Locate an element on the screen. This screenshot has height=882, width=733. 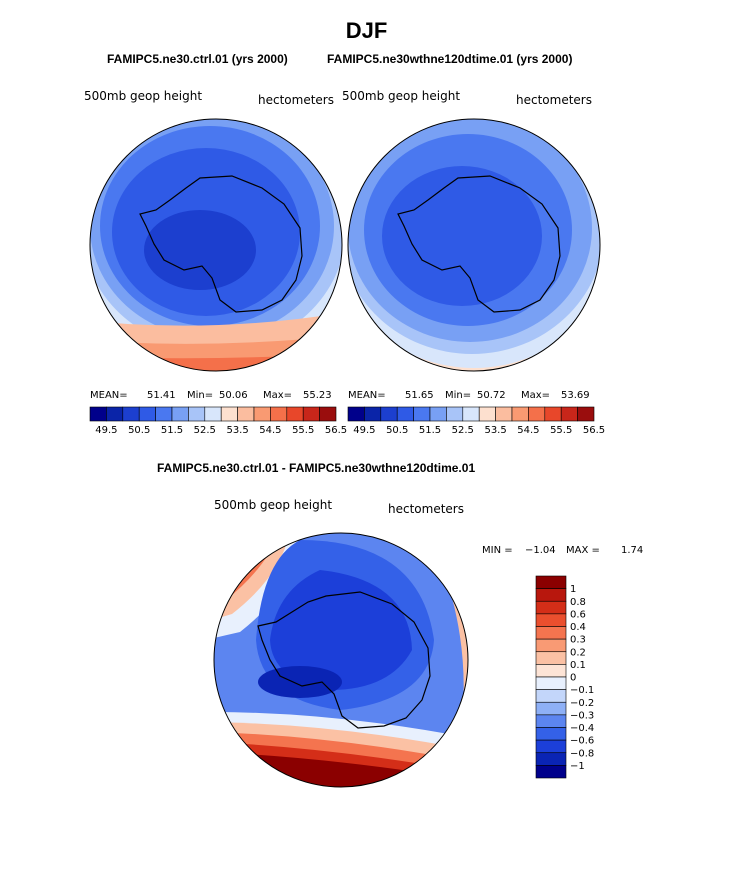
diff-map-border is located at coordinates (341, 660).